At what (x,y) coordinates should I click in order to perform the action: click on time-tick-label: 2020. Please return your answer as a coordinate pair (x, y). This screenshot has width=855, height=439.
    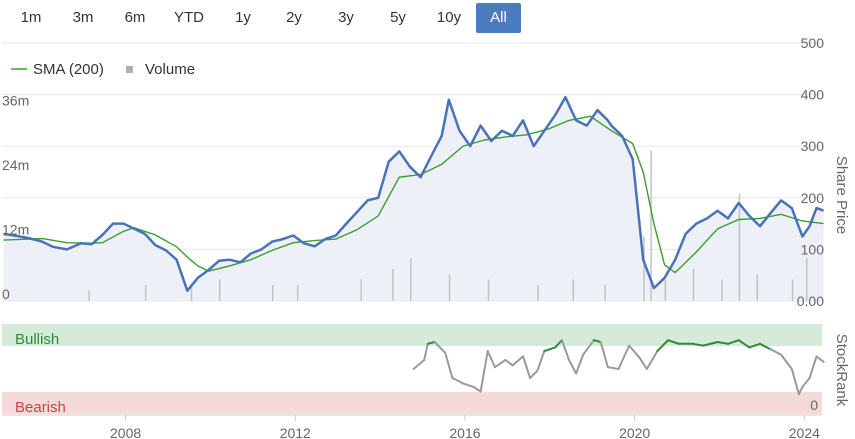
    Looking at the image, I should click on (634, 432).